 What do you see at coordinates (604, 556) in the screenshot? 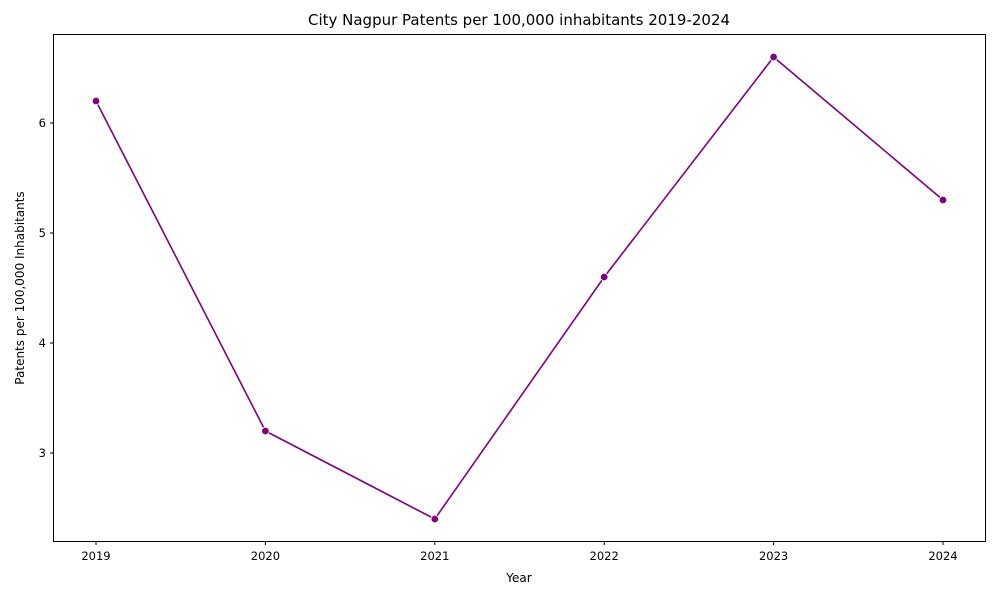
I see `x-tick-label: 2022` at bounding box center [604, 556].